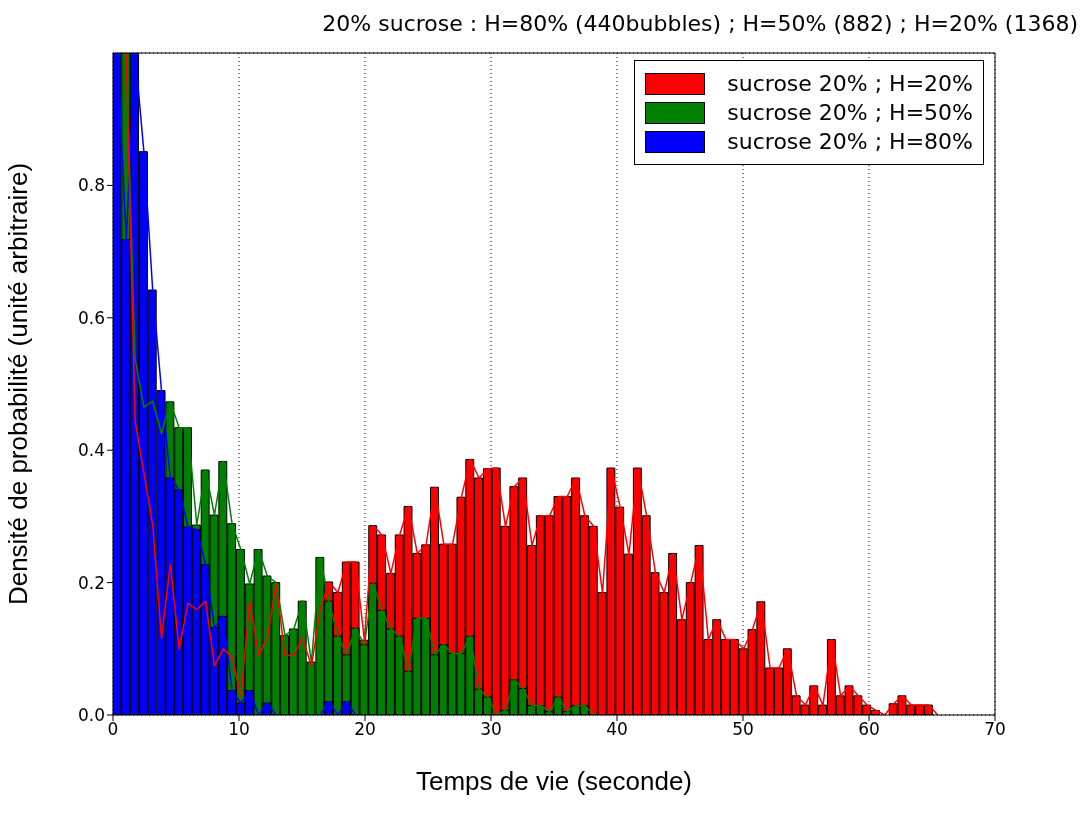  What do you see at coordinates (113, 729) in the screenshot?
I see `x-tick-label: 0` at bounding box center [113, 729].